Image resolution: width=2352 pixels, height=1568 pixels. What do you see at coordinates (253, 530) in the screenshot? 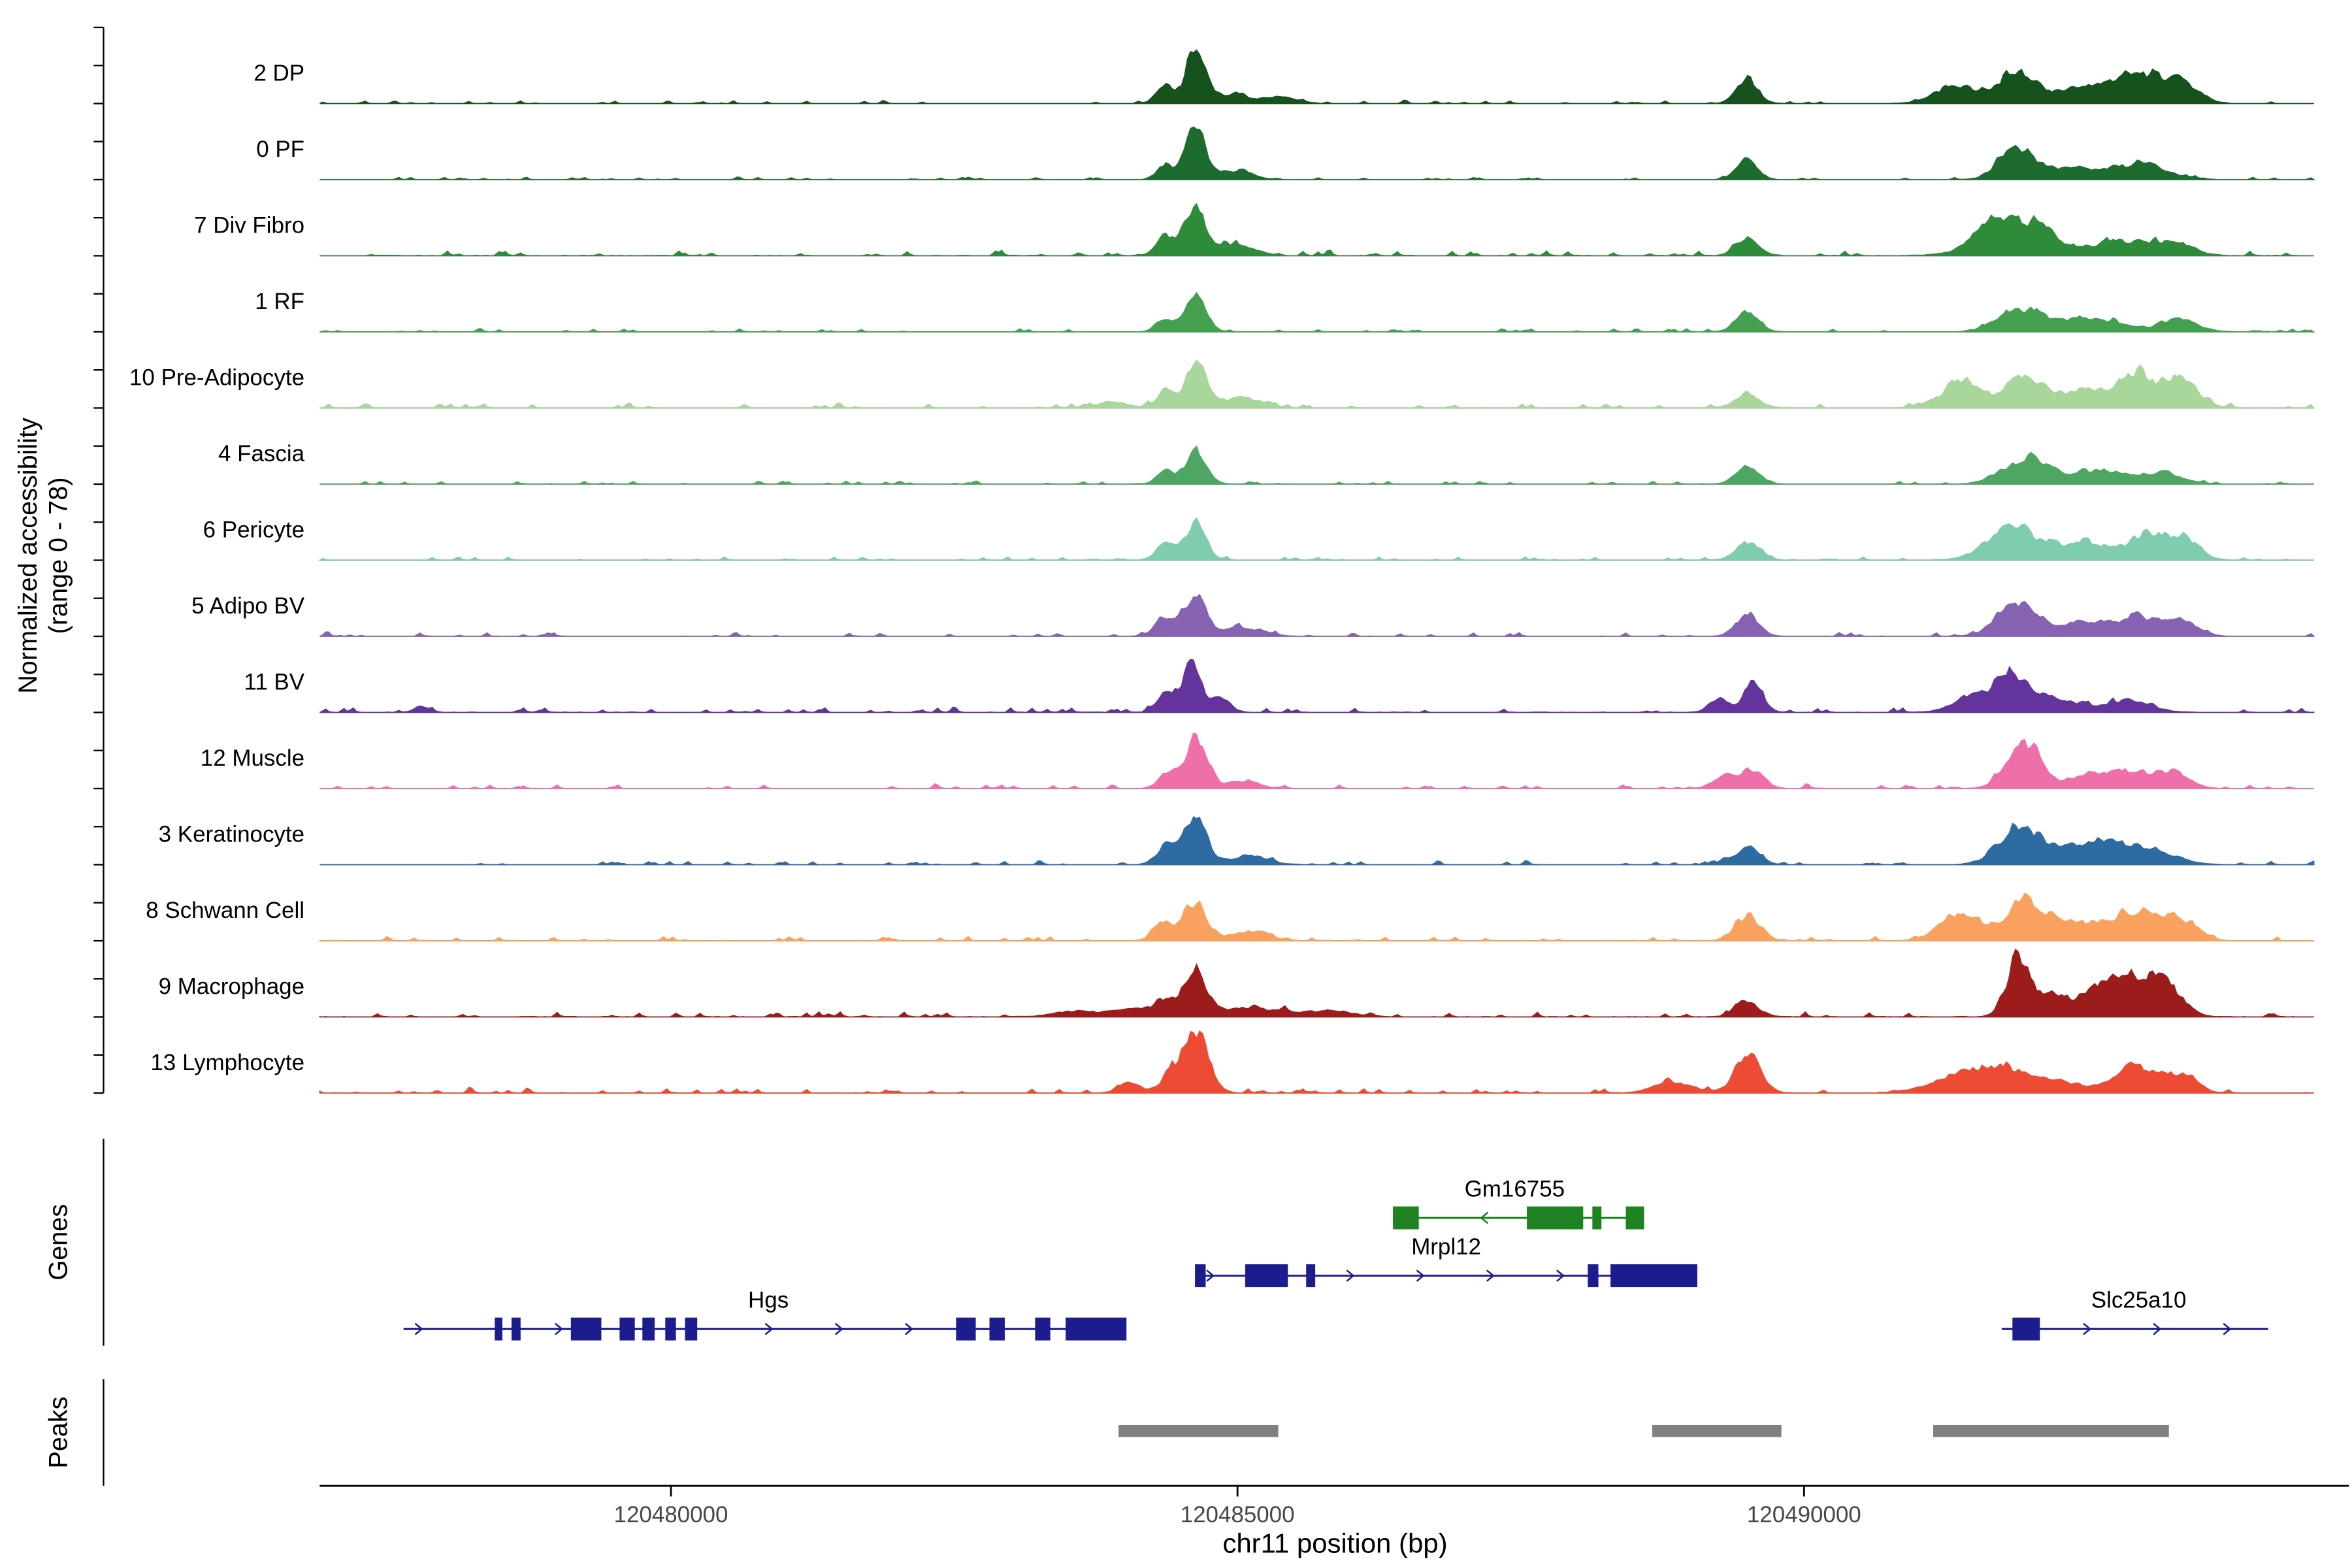
I see `track-label: 6 Pericyte` at bounding box center [253, 530].